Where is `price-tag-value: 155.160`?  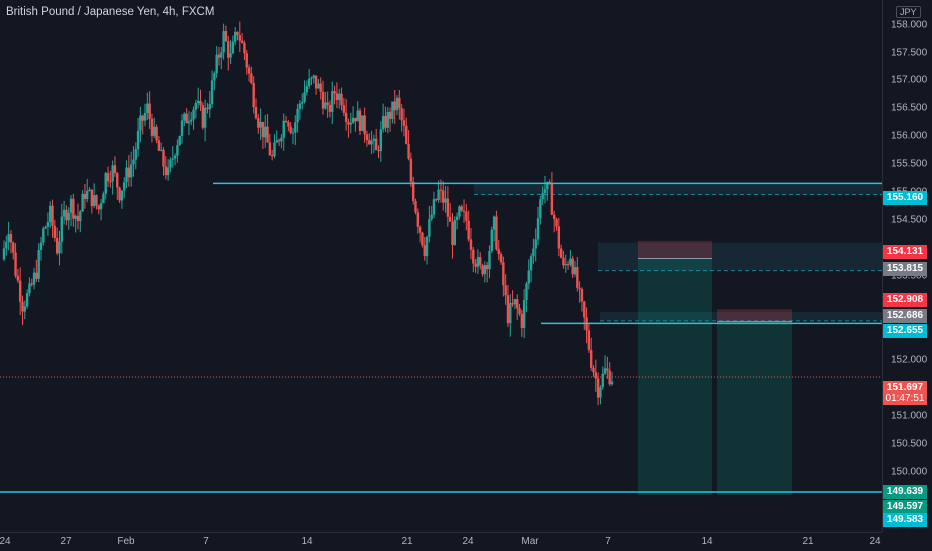 price-tag-value: 155.160 is located at coordinates (905, 197).